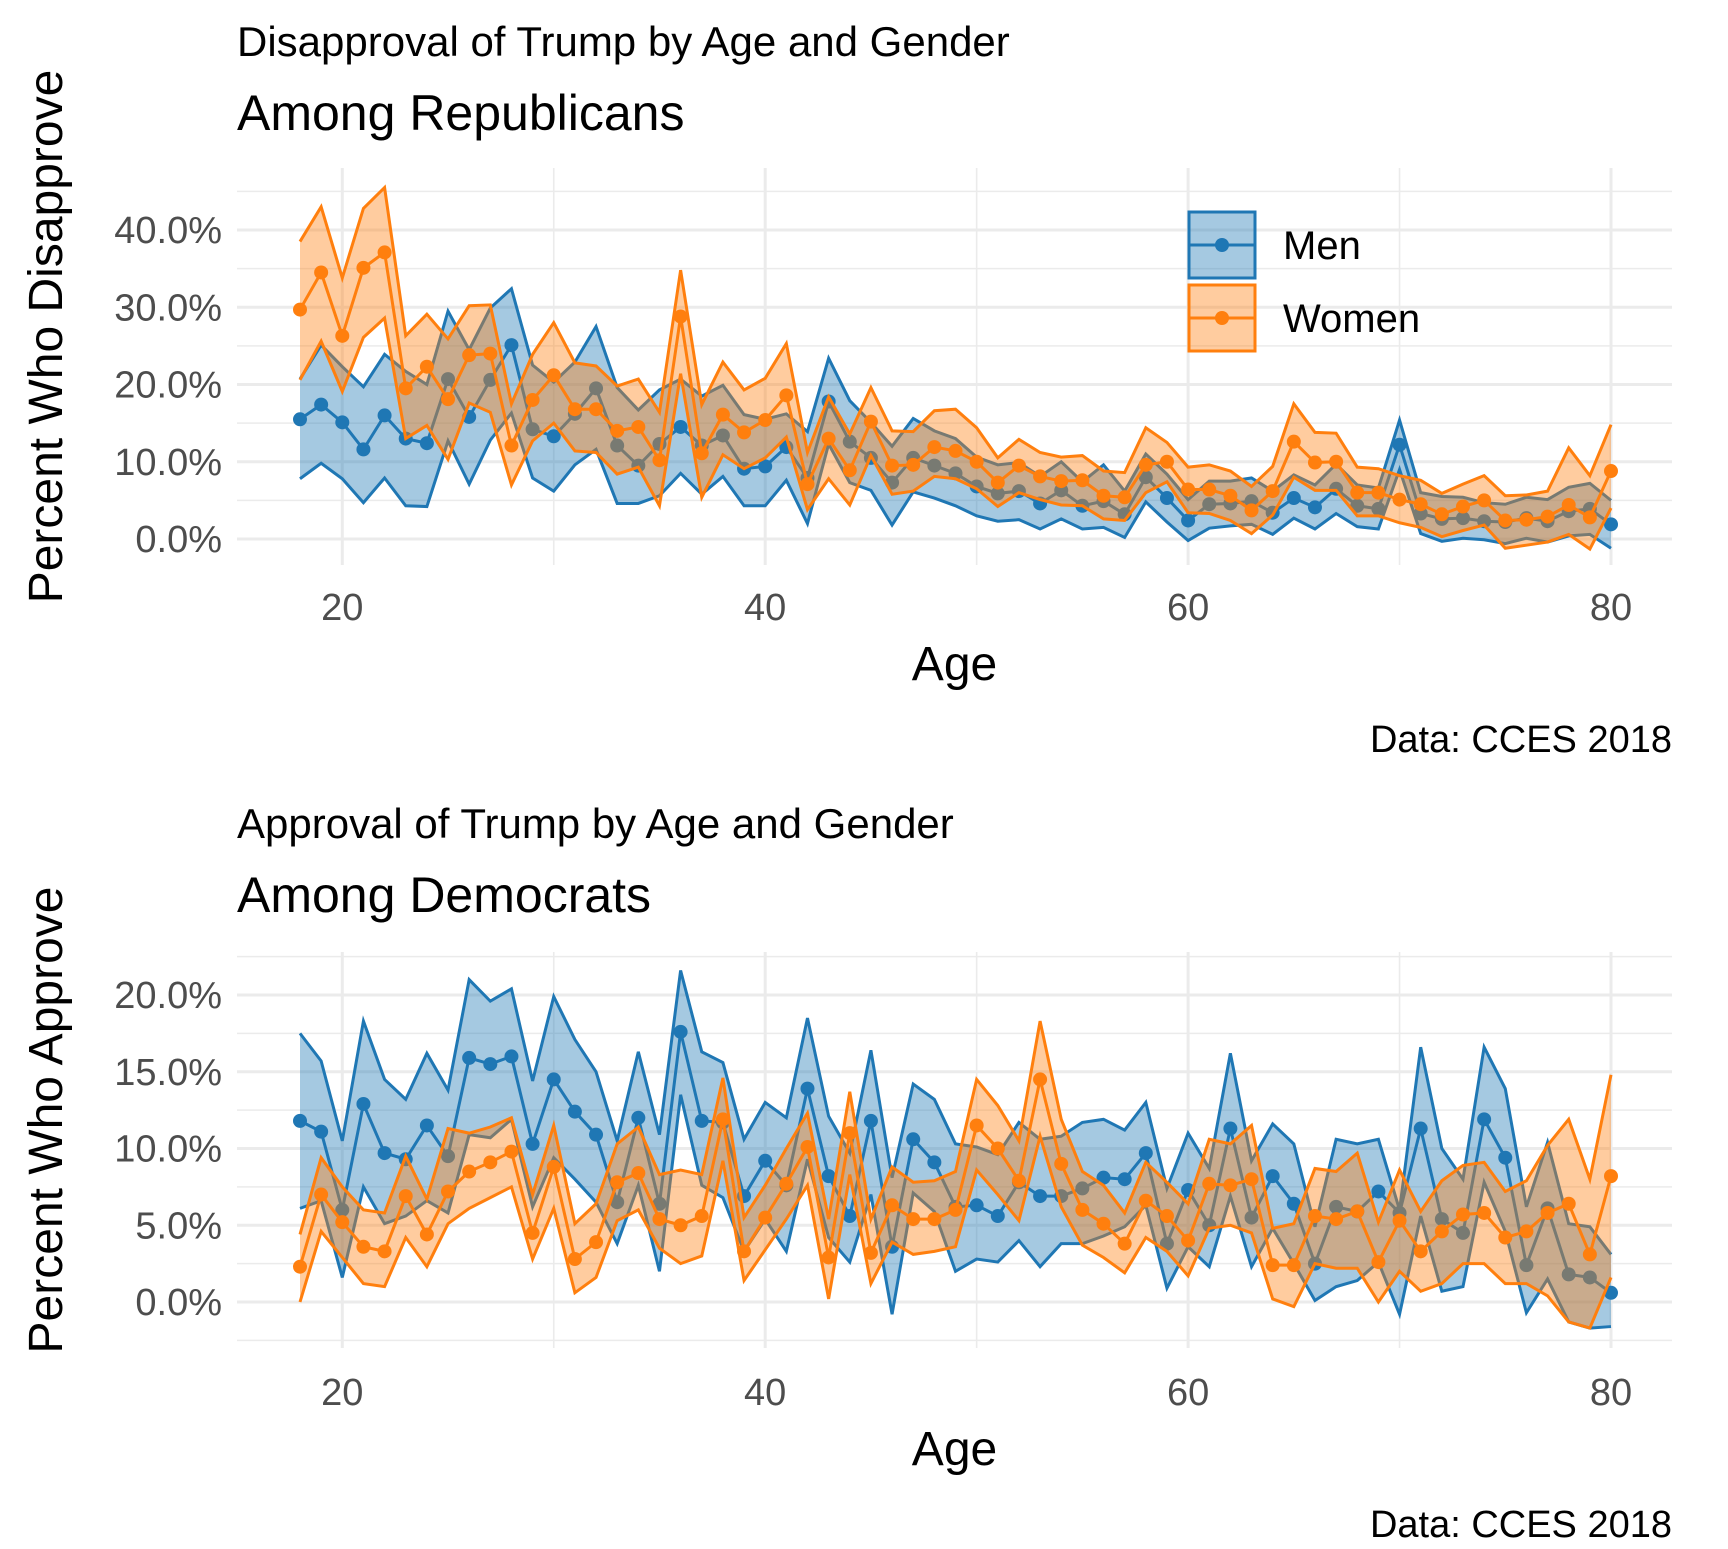 Image resolution: width=1728 pixels, height=1549 pixels. What do you see at coordinates (168, 463) in the screenshot?
I see `y-tick-label: 10.0%` at bounding box center [168, 463].